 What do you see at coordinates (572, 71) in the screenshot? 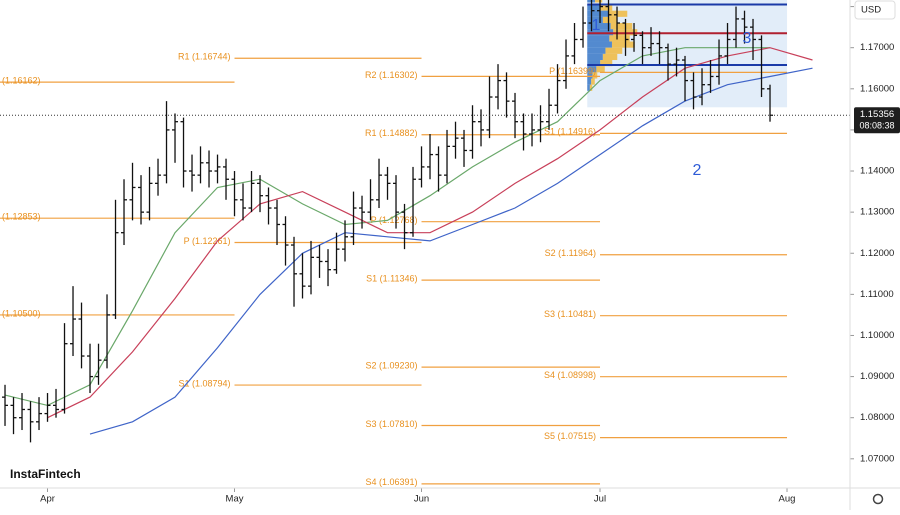
I see `pivot-label: P (1.16399)` at bounding box center [572, 71].